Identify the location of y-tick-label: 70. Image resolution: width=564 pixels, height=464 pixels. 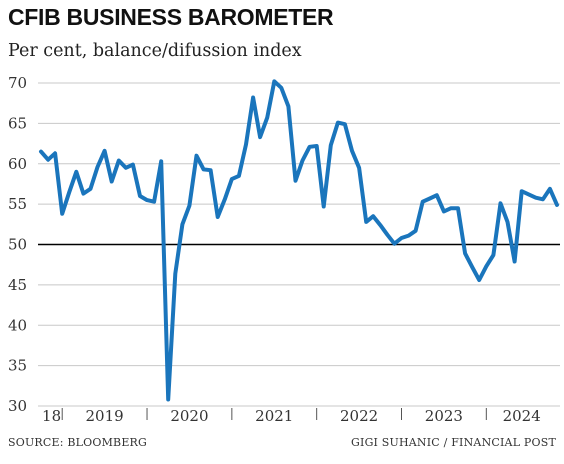
(17, 83).